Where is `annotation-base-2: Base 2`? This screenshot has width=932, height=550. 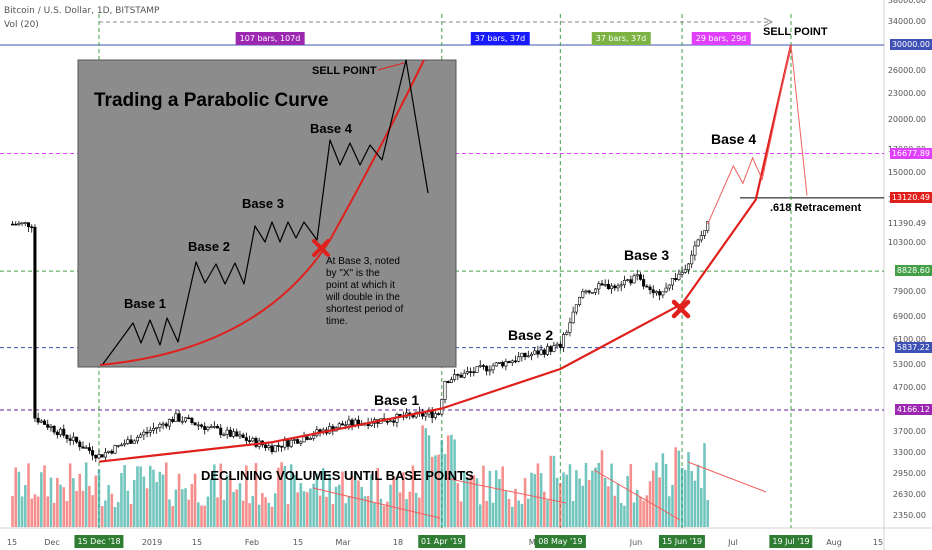
annotation-base-2: Base 2 is located at coordinates (531, 335).